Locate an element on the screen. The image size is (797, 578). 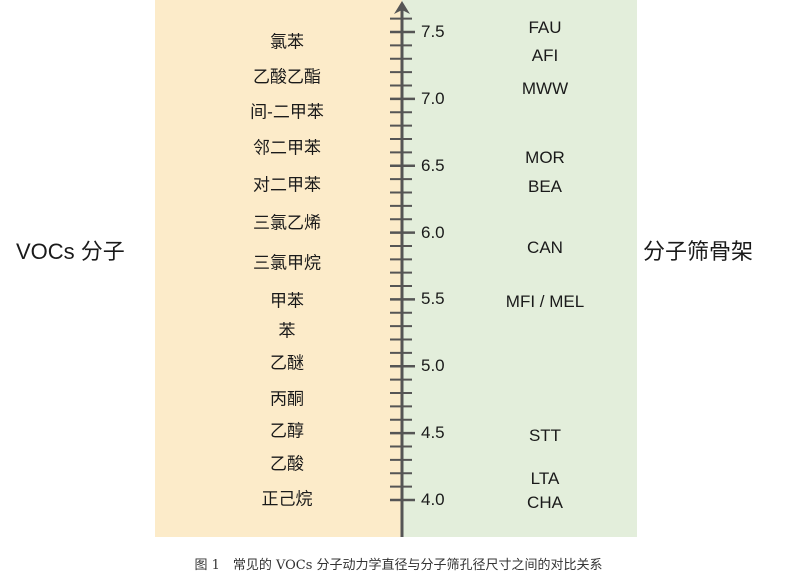
voc-label: 乙醚 is located at coordinates (287, 363).